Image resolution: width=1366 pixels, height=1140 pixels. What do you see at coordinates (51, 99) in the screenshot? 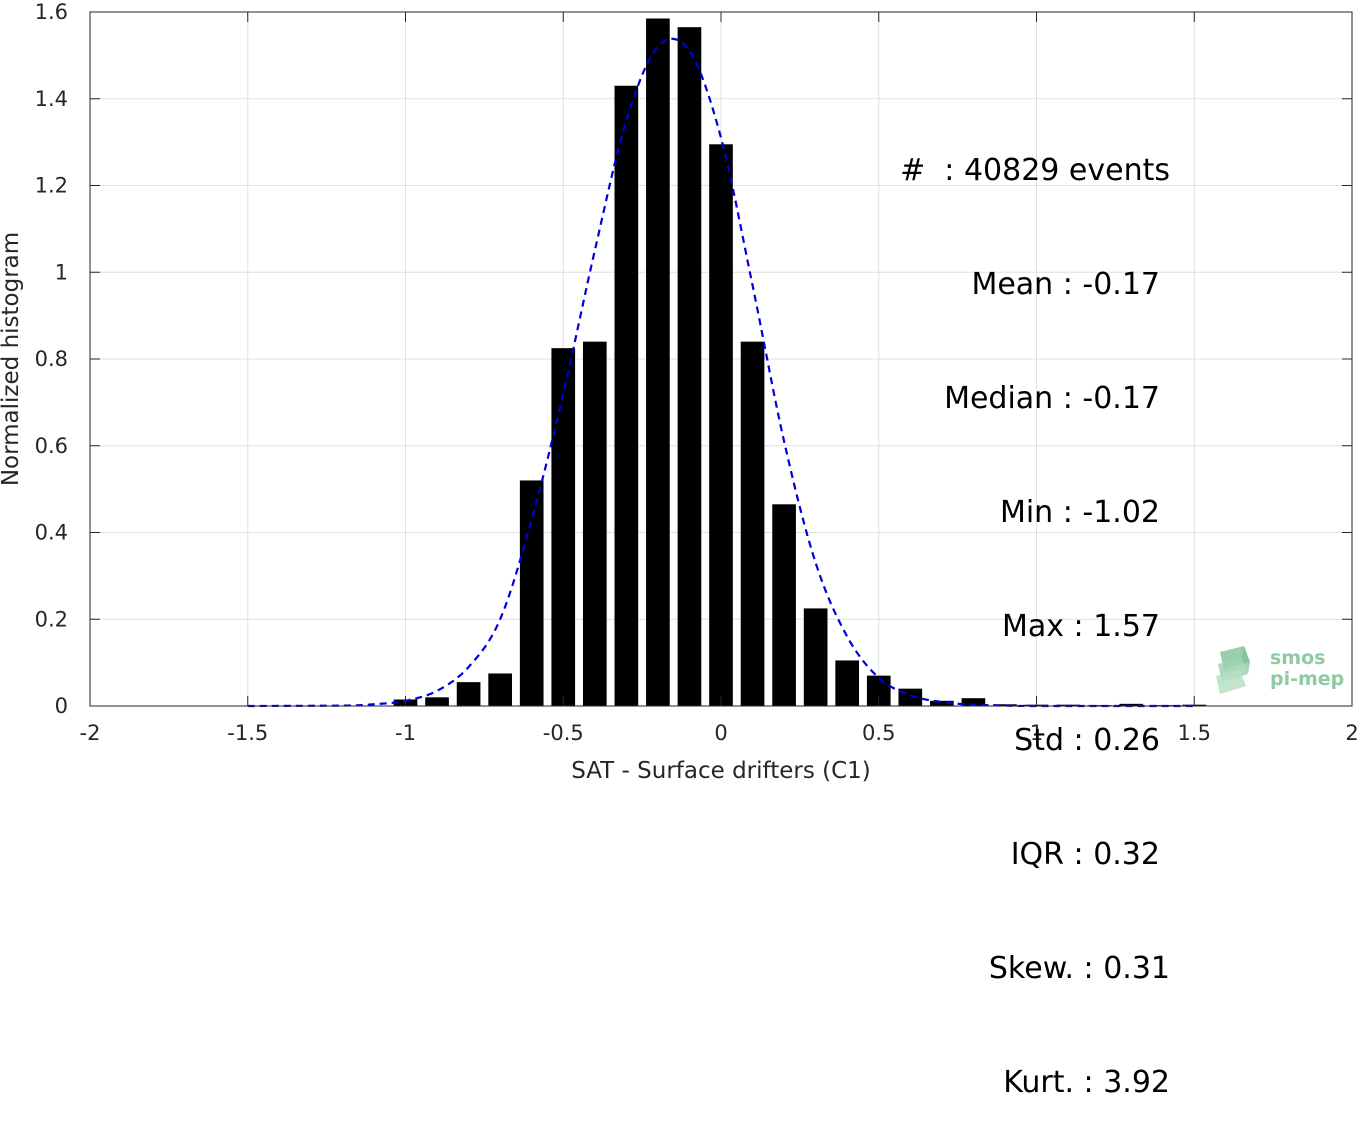
I see `y-tick-label: 1.4` at bounding box center [51, 99].